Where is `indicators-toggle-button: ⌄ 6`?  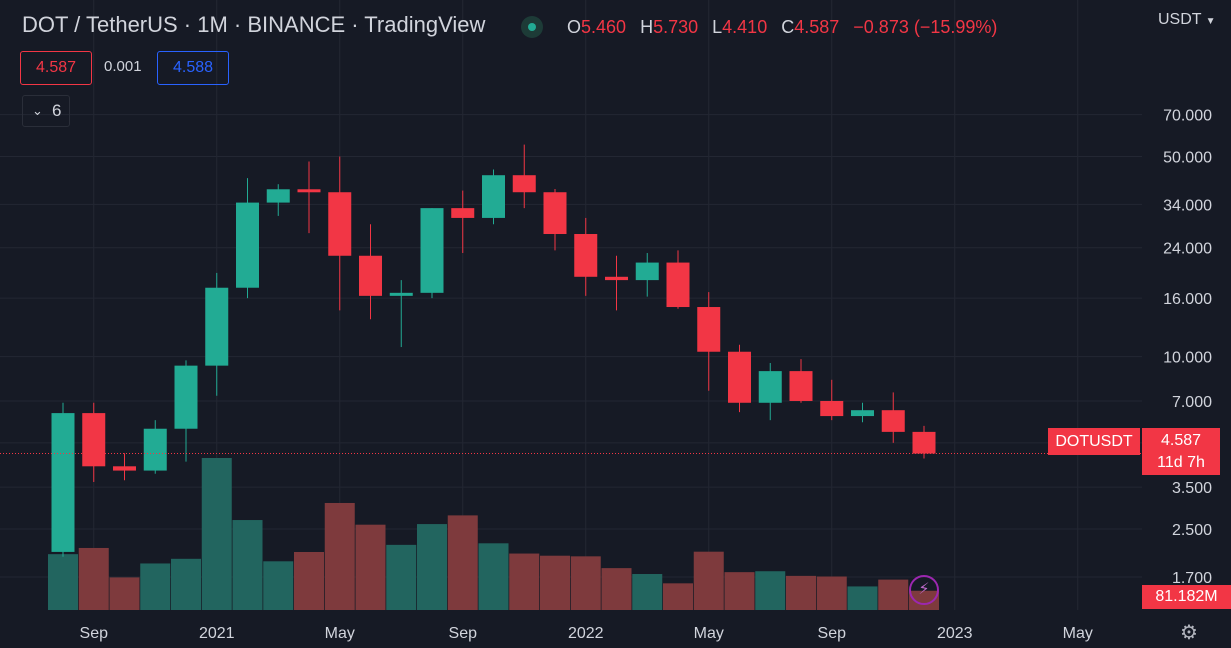 indicators-toggle-button: ⌄ 6 is located at coordinates (46, 111).